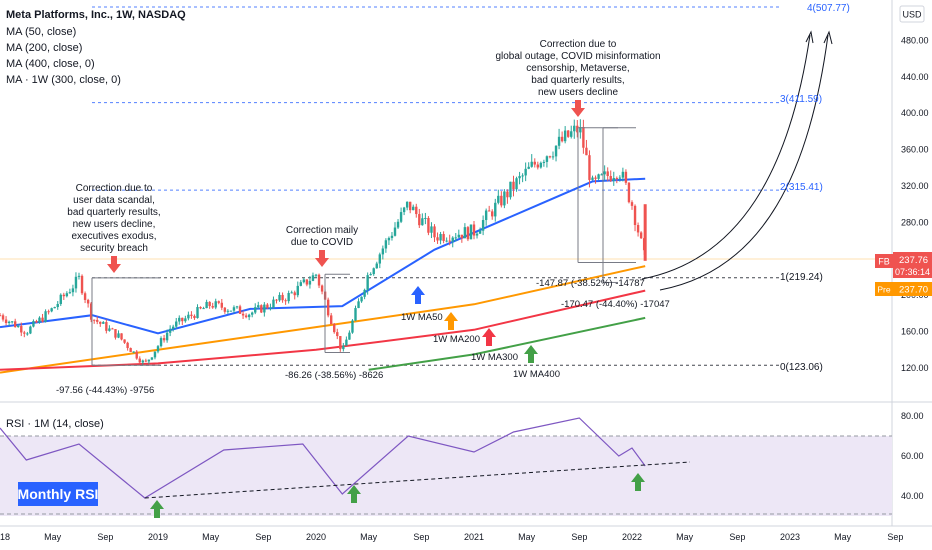 The image size is (932, 550). What do you see at coordinates (456, 339) in the screenshot?
I see `ma200-label: 1W MA200` at bounding box center [456, 339].